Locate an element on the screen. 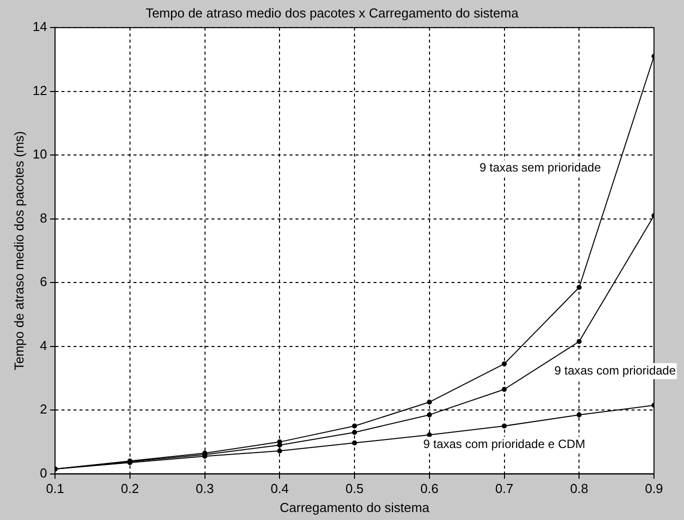  x-tick-label: 0.7 is located at coordinates (504, 488).